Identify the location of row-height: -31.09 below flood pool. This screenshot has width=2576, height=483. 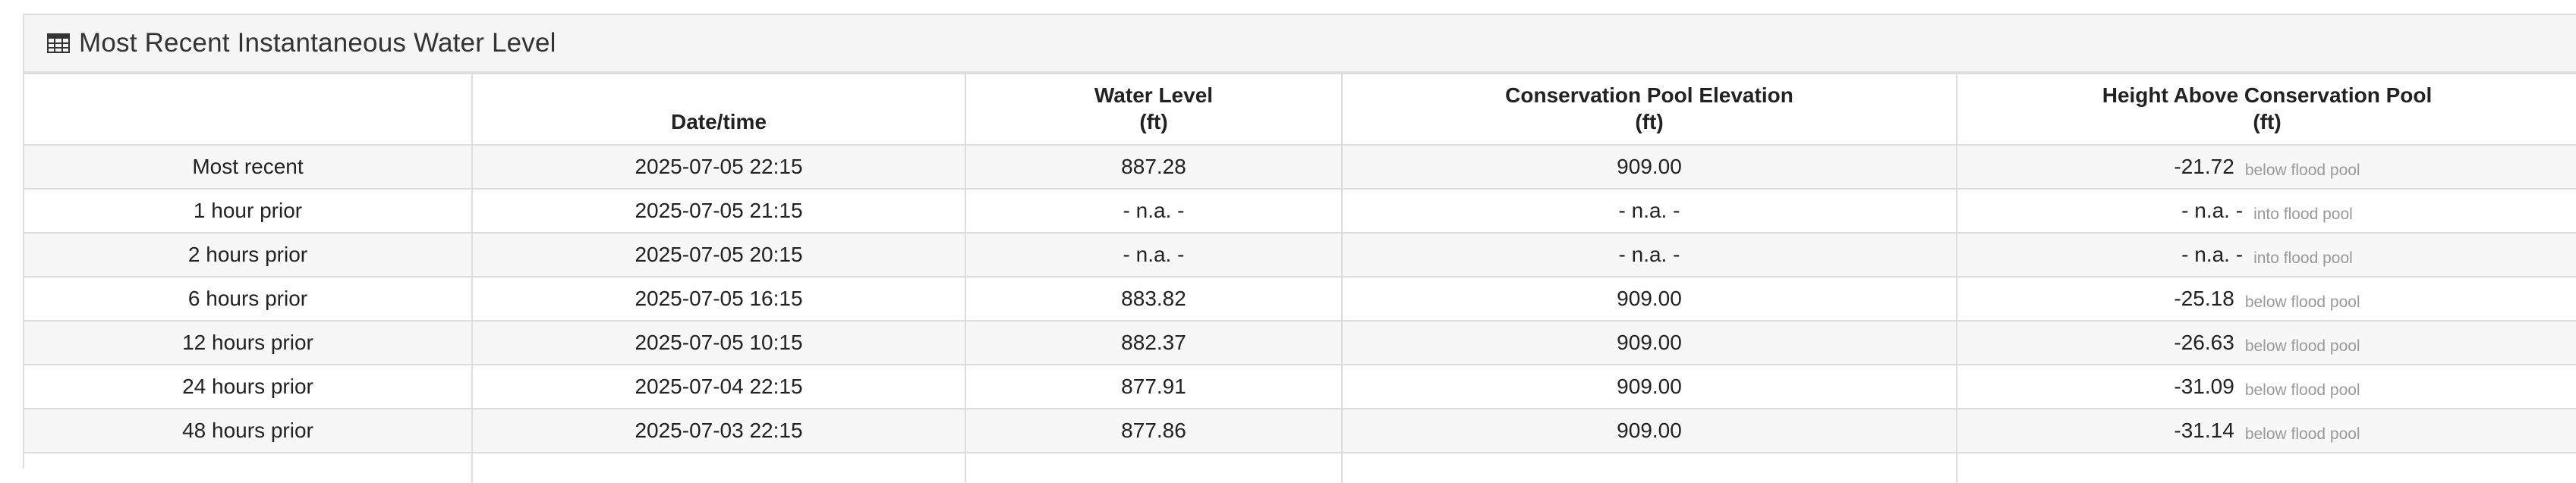
(2266, 386).